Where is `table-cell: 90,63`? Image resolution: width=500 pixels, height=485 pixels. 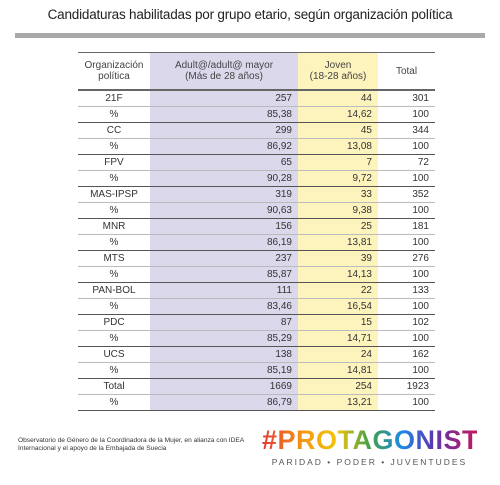
table-cell: 90,63 is located at coordinates (224, 210).